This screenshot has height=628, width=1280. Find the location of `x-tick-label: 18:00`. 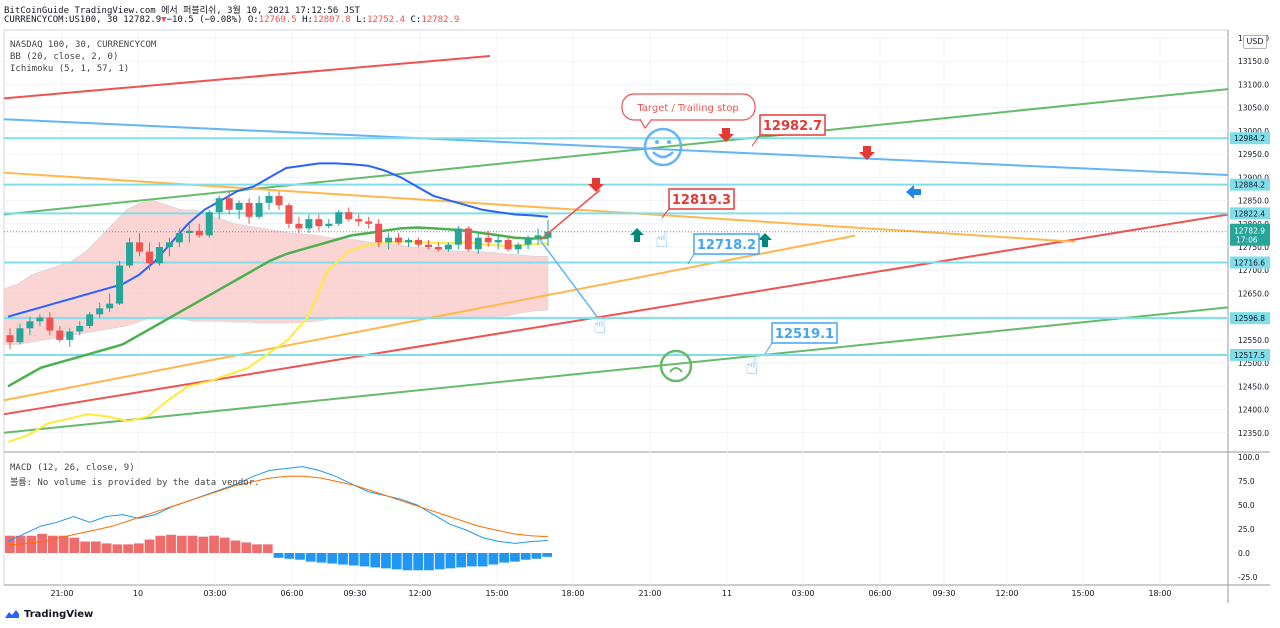

x-tick-label: 18:00 is located at coordinates (1159, 593).